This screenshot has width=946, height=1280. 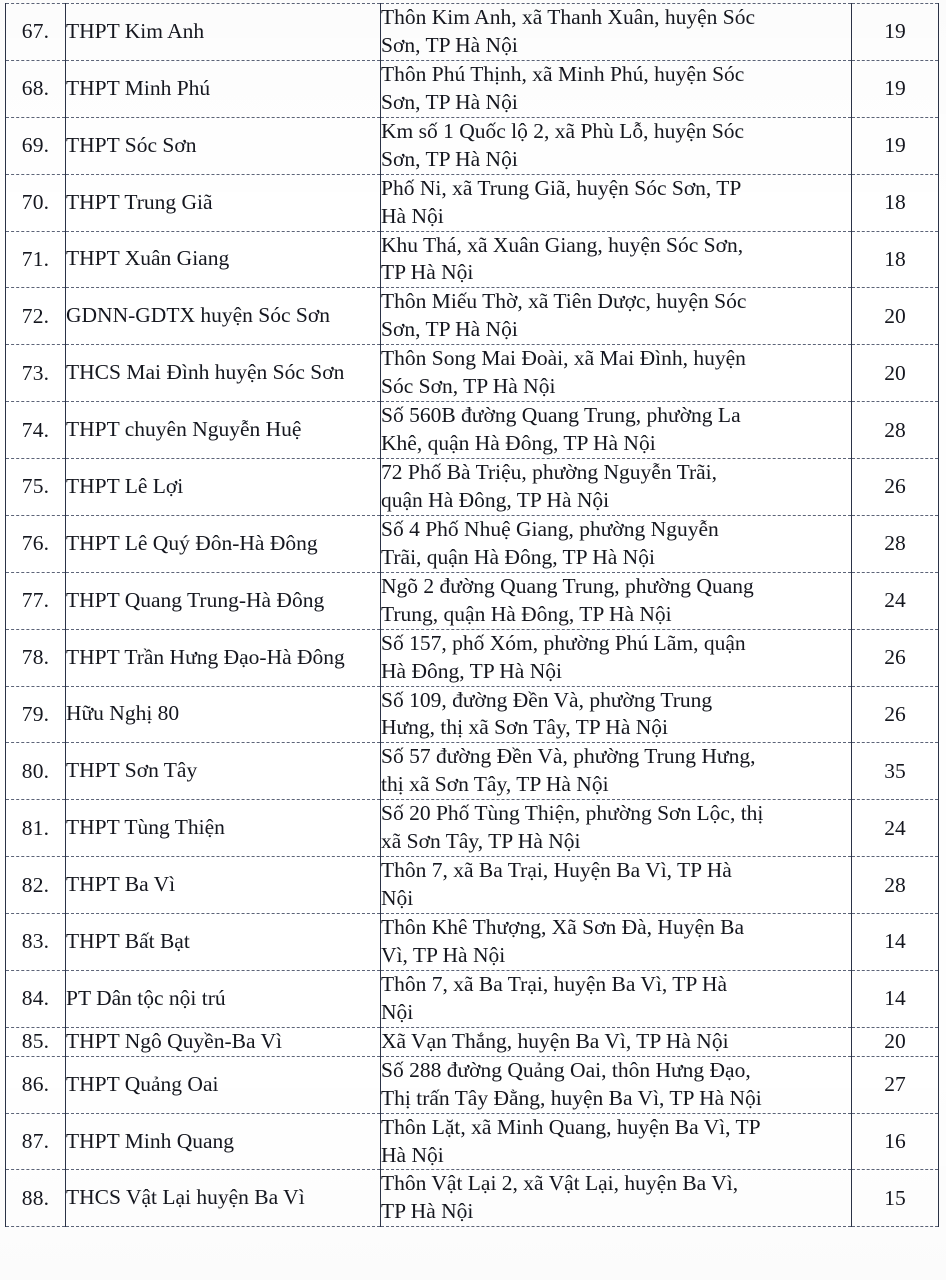 I want to click on row-index-cell: 78., so click(x=35, y=657).